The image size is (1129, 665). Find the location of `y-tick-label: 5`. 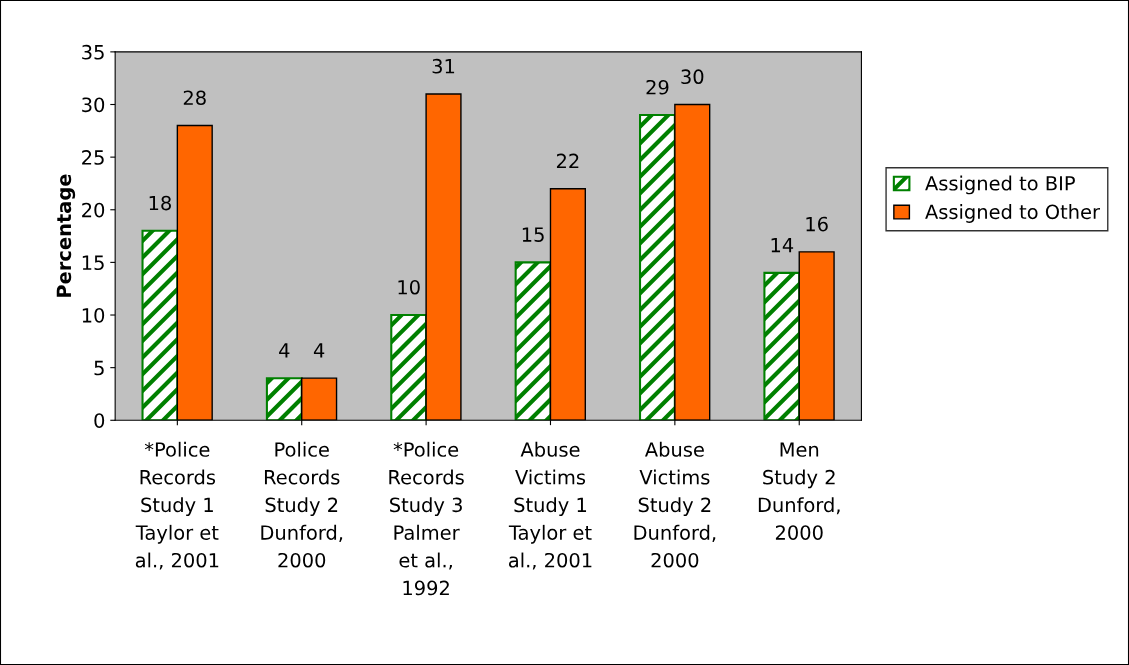

y-tick-label: 5 is located at coordinates (99, 368).